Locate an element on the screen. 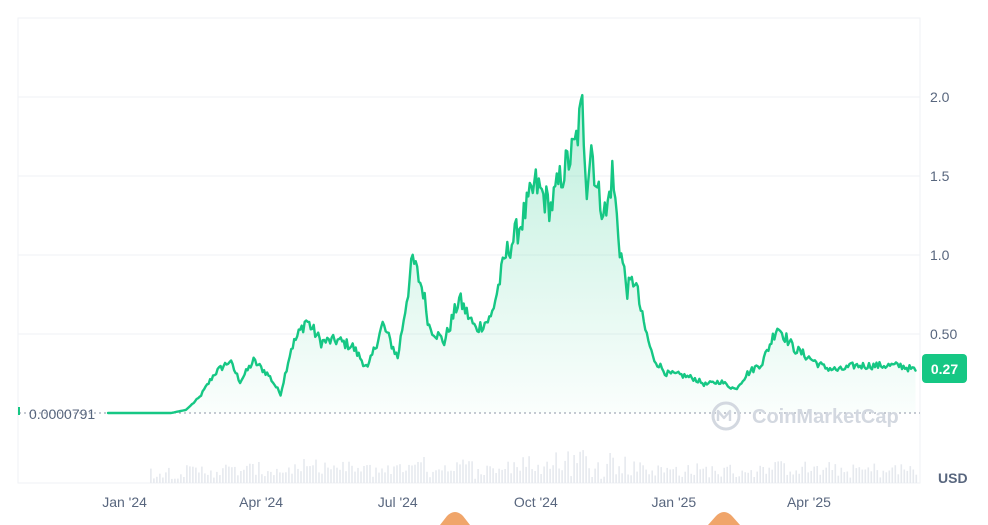  coinmarketcap-logo-icon is located at coordinates (726, 416).